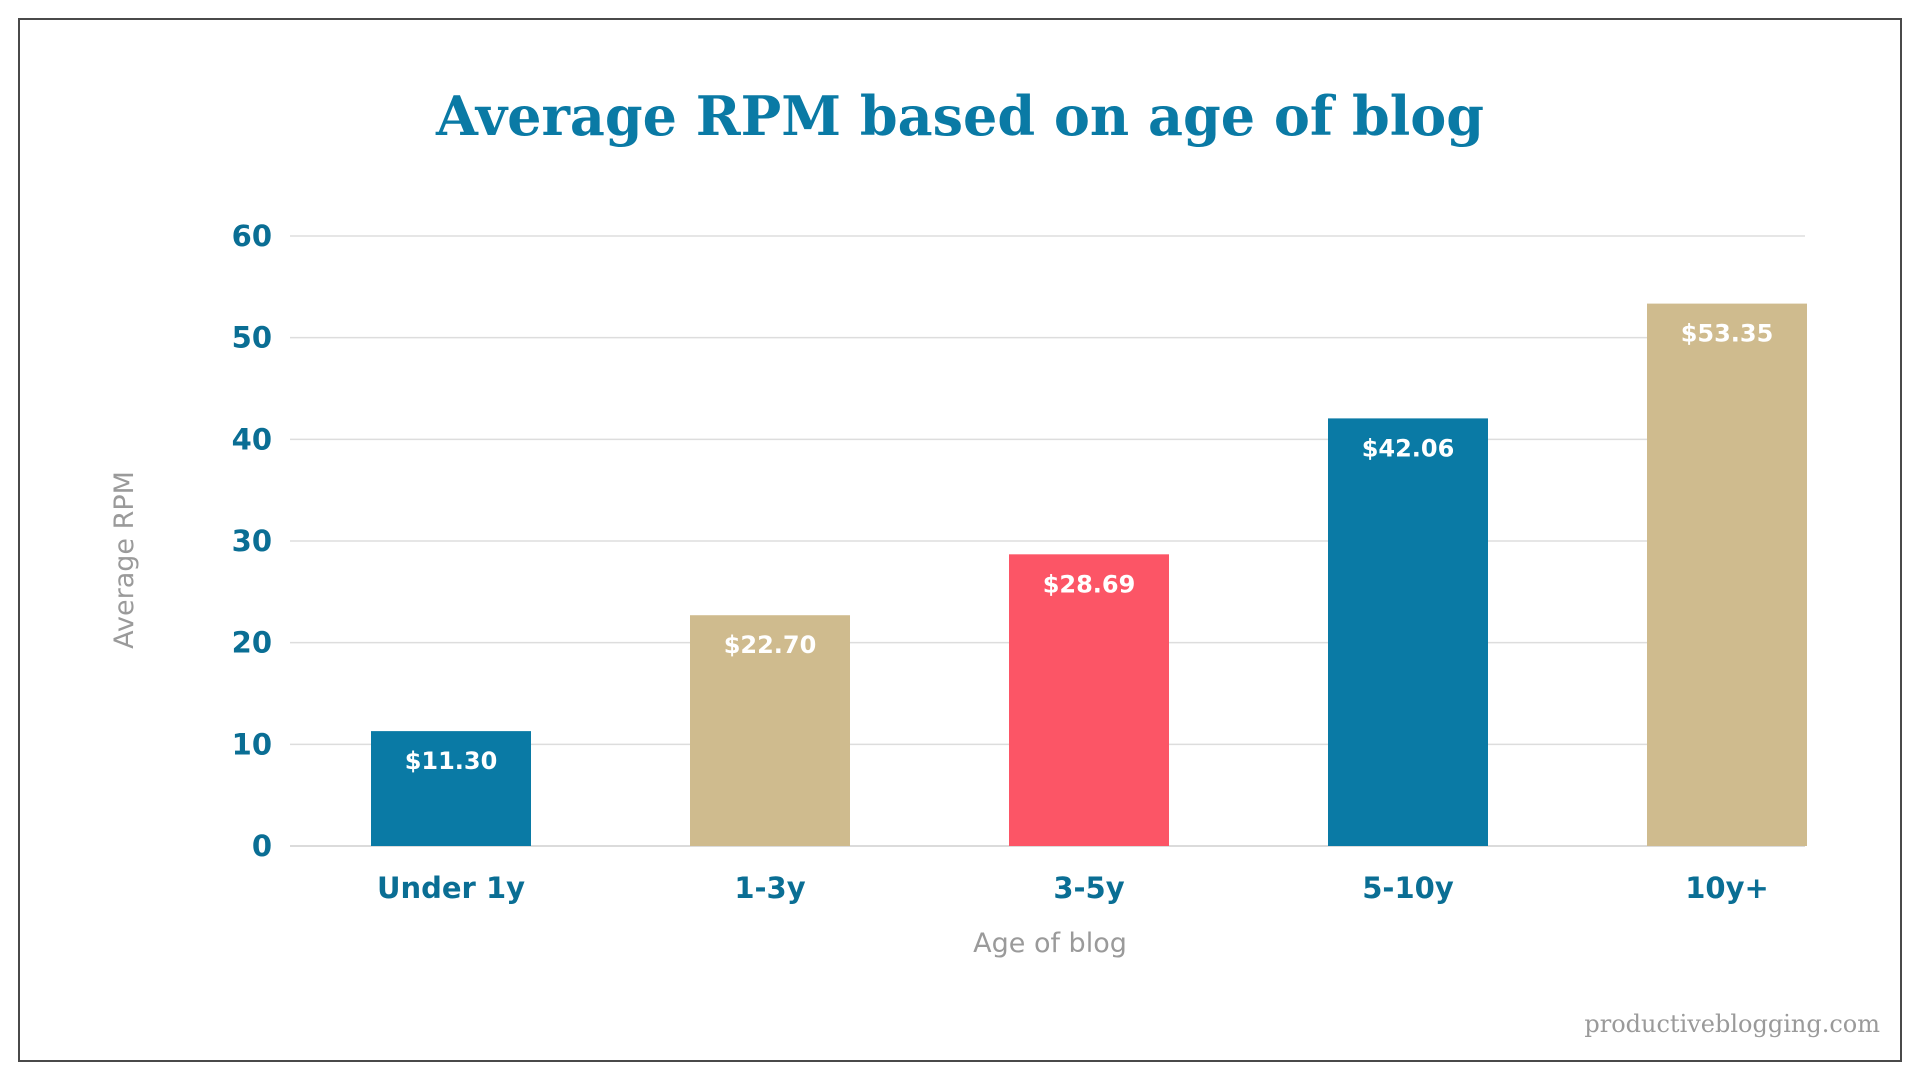  Describe the element at coordinates (1727, 334) in the screenshot. I see `bar-value-label: $53.35` at that location.